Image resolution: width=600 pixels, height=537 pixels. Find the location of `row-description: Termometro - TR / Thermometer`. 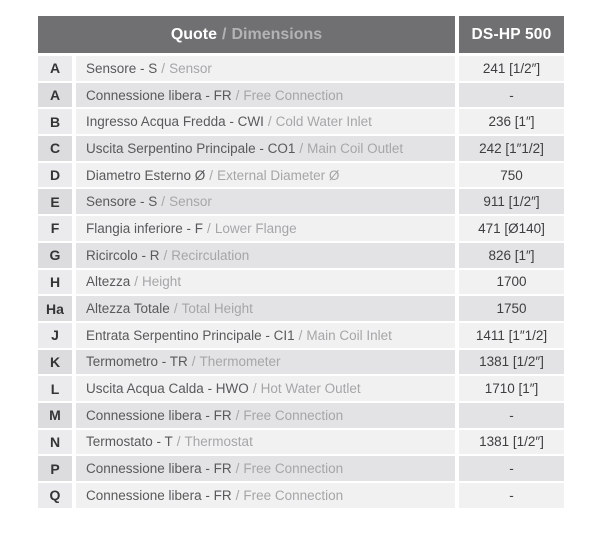

row-description: Termometro - TR / Thermometer is located at coordinates (265, 362).